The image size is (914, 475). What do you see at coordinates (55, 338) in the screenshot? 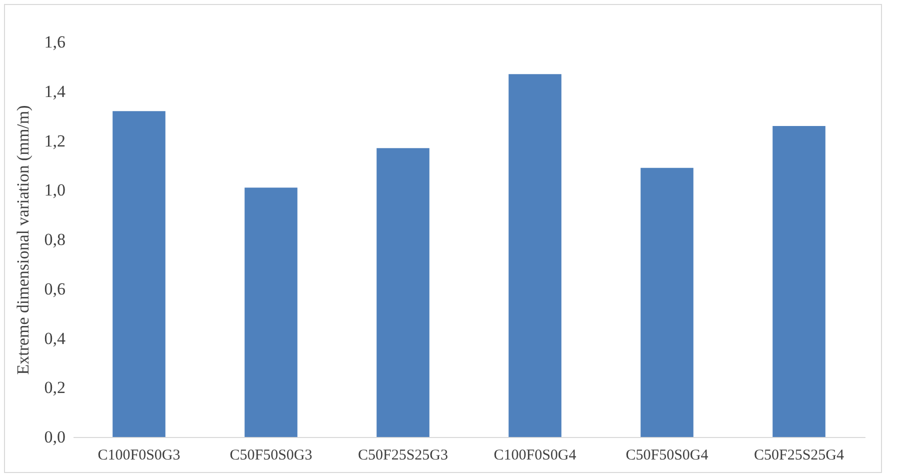
I see `y-tick-label: 0,4` at bounding box center [55, 338].